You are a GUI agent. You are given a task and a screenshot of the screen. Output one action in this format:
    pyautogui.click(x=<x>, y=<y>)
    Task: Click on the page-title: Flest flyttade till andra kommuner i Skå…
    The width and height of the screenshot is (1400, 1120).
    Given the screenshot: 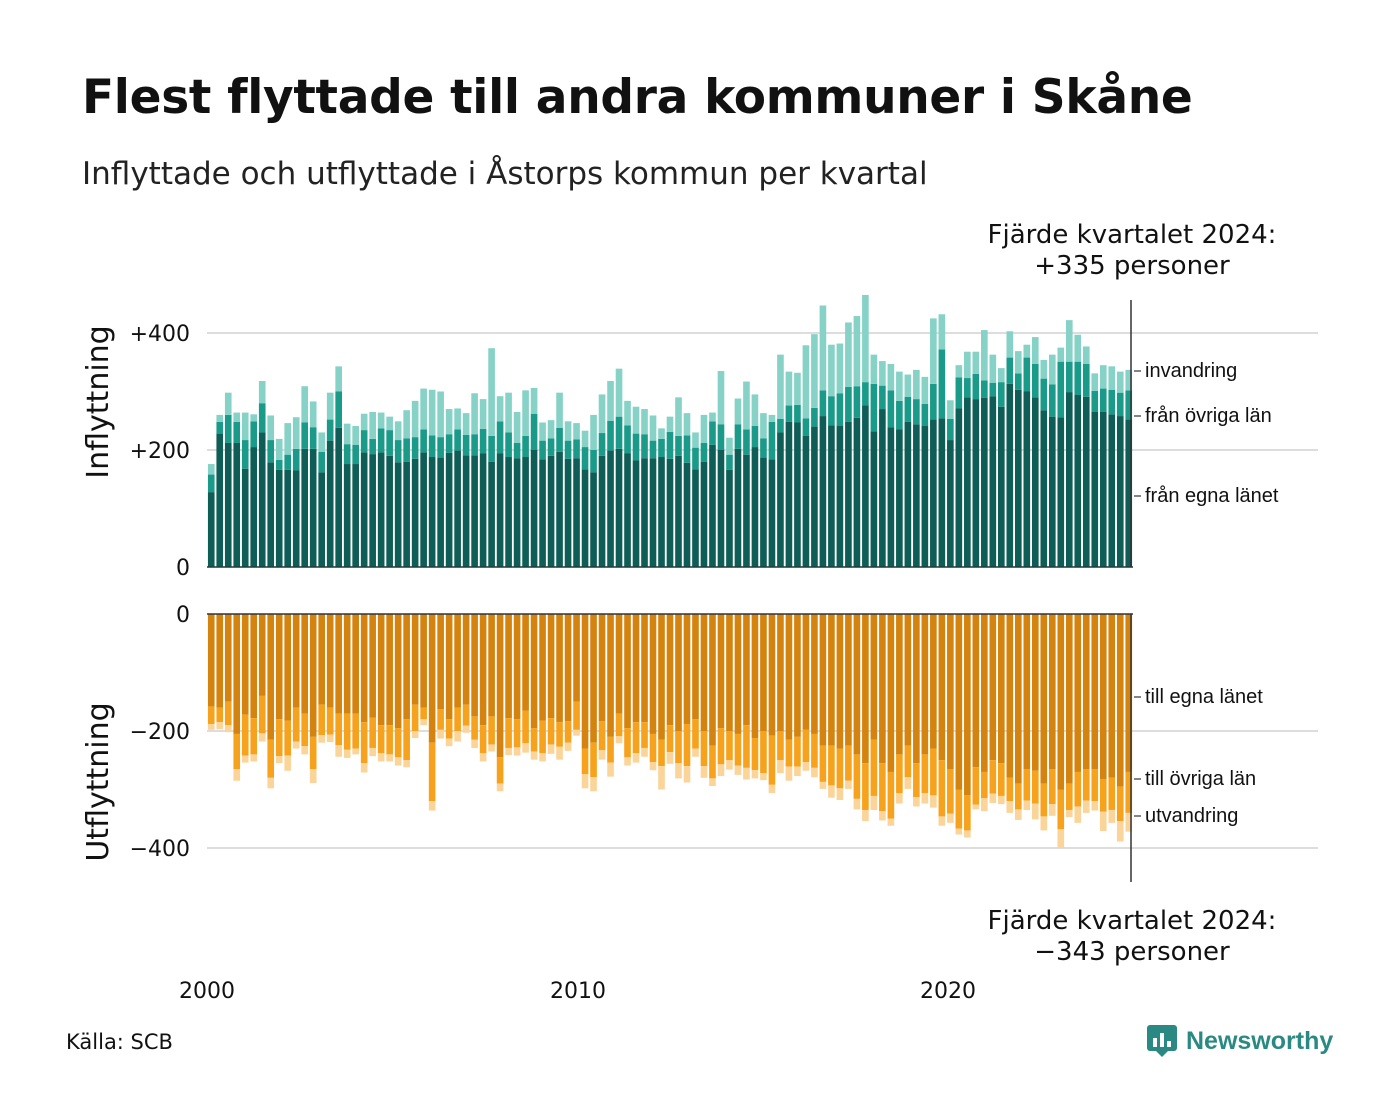 What is the action you would take?
    pyautogui.click(x=637, y=97)
    